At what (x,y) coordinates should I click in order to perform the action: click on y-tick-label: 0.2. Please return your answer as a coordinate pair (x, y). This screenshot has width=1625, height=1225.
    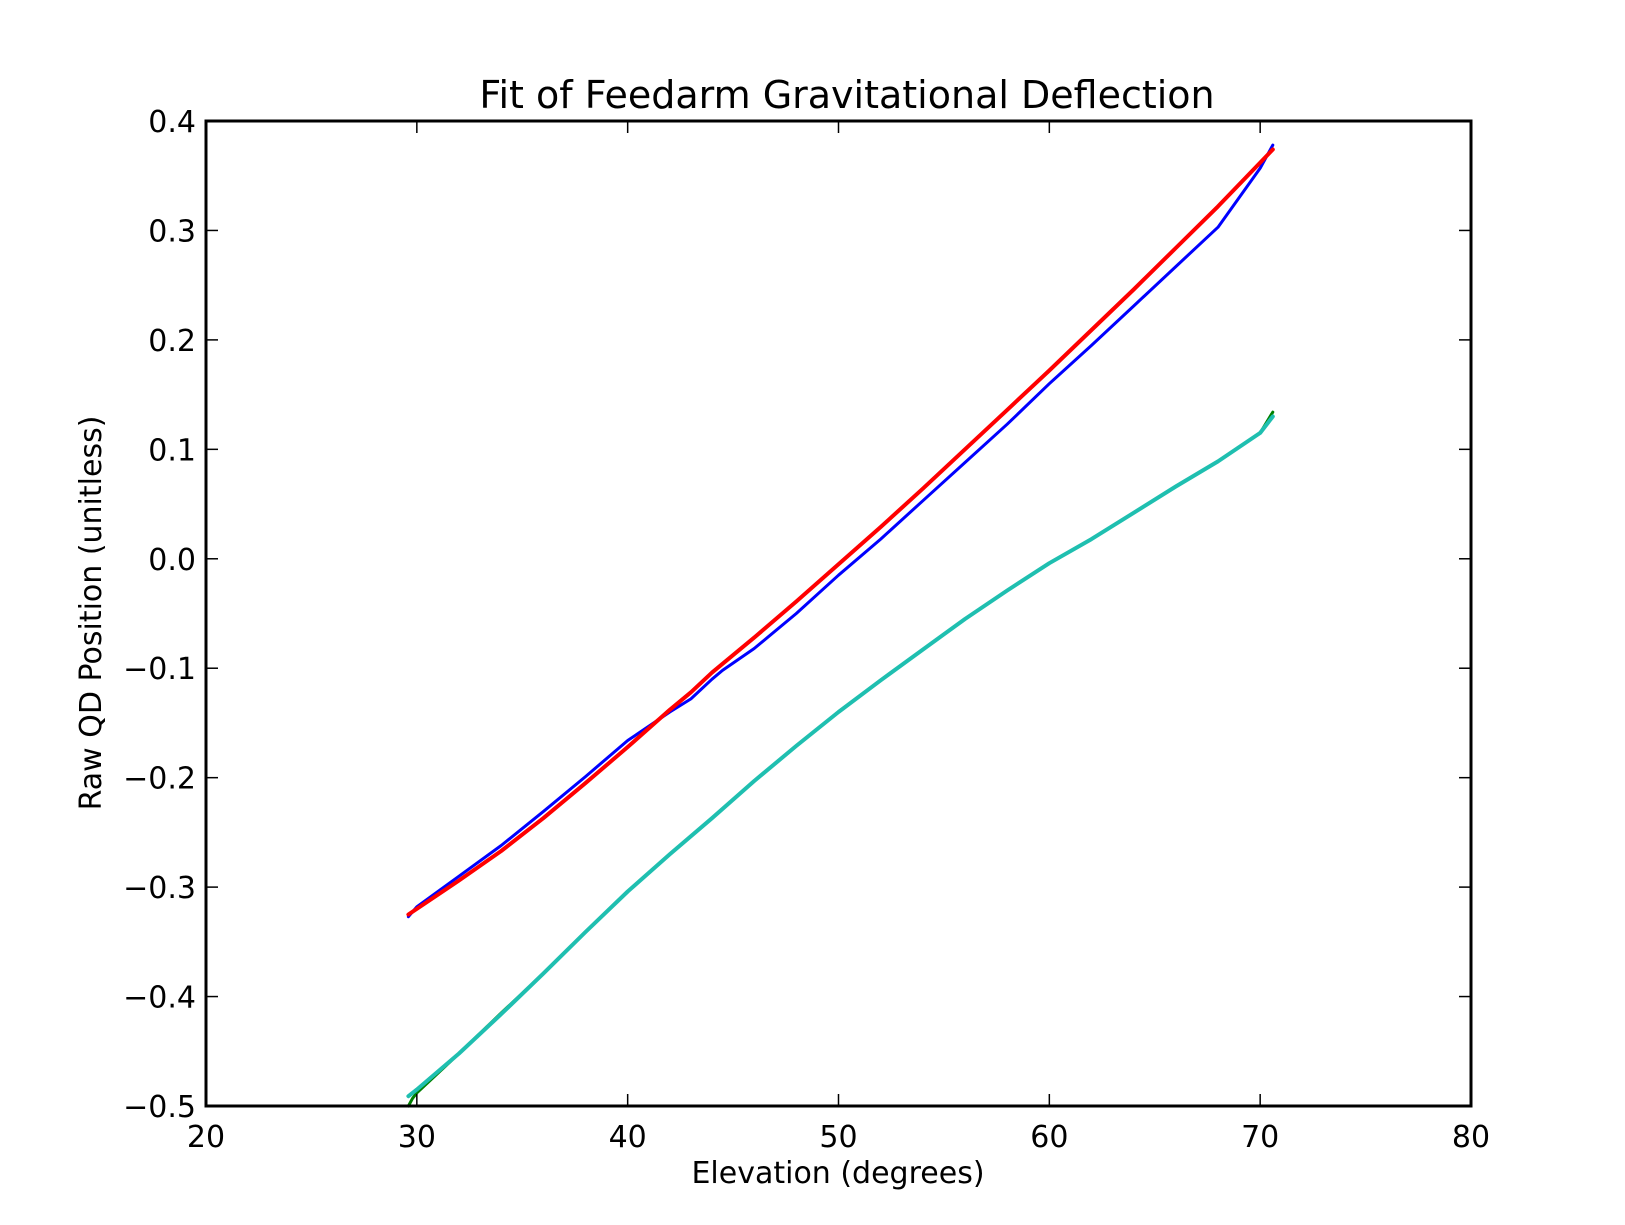
    Looking at the image, I should click on (172, 341).